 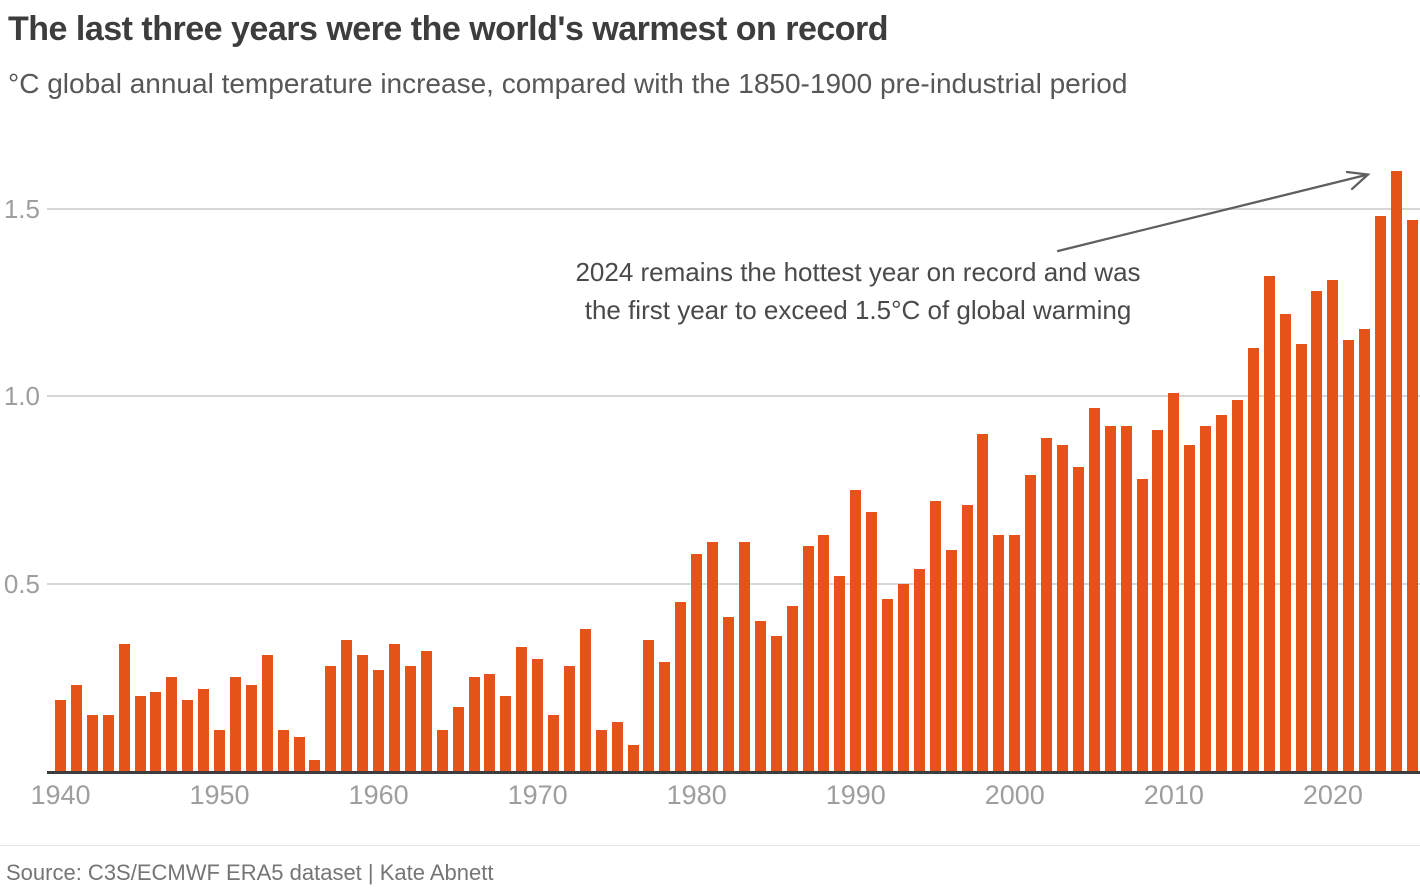 What do you see at coordinates (1412, 495) in the screenshot?
I see `bar-2025` at bounding box center [1412, 495].